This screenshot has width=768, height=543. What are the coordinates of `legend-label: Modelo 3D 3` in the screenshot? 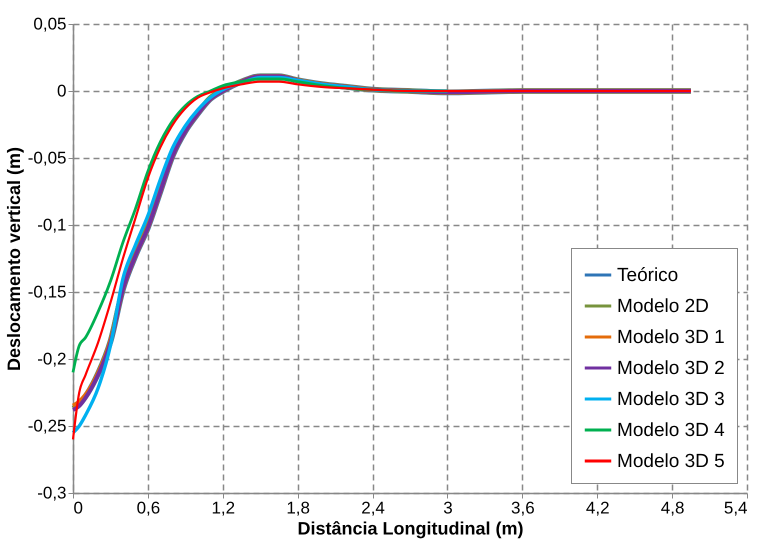 It's located at (671, 399).